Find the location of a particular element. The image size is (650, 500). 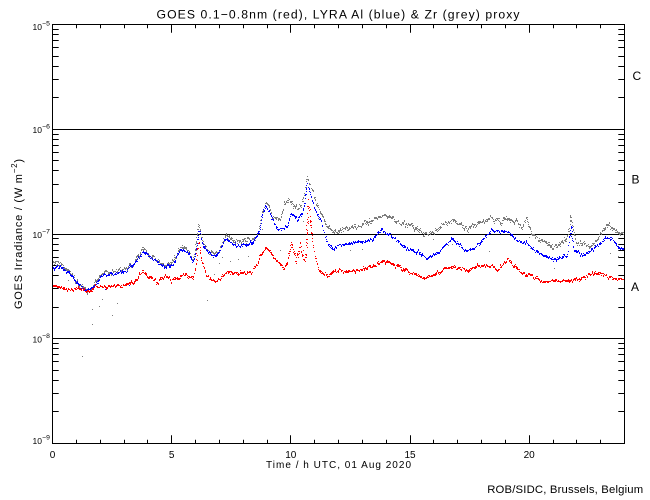

svg-text: −9 is located at coordinates (46, 437).